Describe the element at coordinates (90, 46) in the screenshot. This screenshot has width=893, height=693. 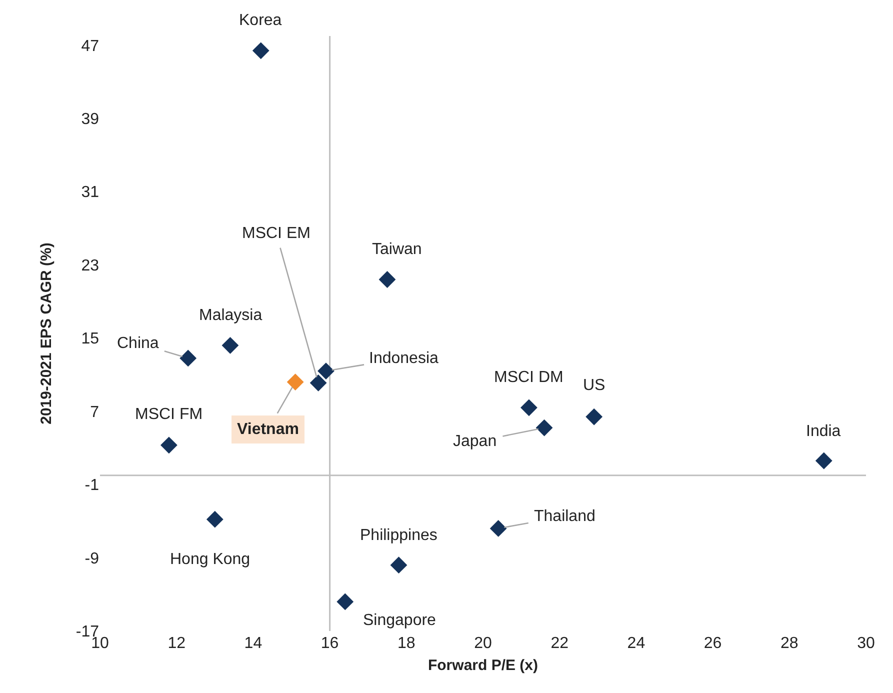
I see `y-tick-label: 47` at that location.